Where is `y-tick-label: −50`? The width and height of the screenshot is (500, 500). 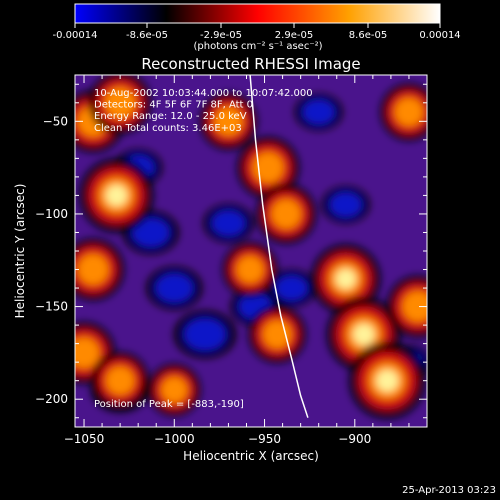 y-tick-label: −50 is located at coordinates (55, 121).